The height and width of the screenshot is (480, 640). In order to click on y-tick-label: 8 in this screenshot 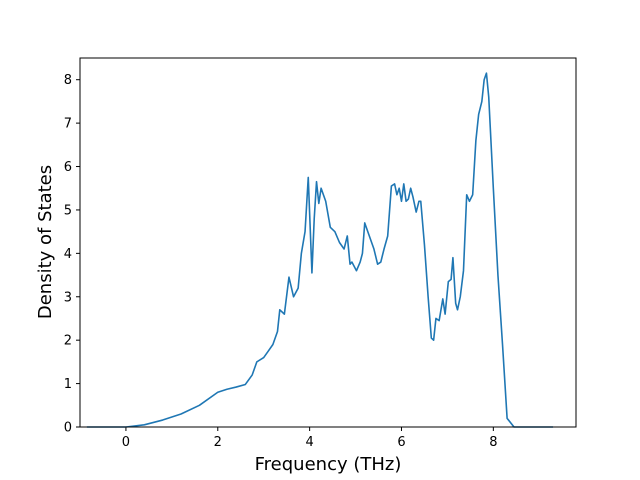, I will do `click(68, 80)`.